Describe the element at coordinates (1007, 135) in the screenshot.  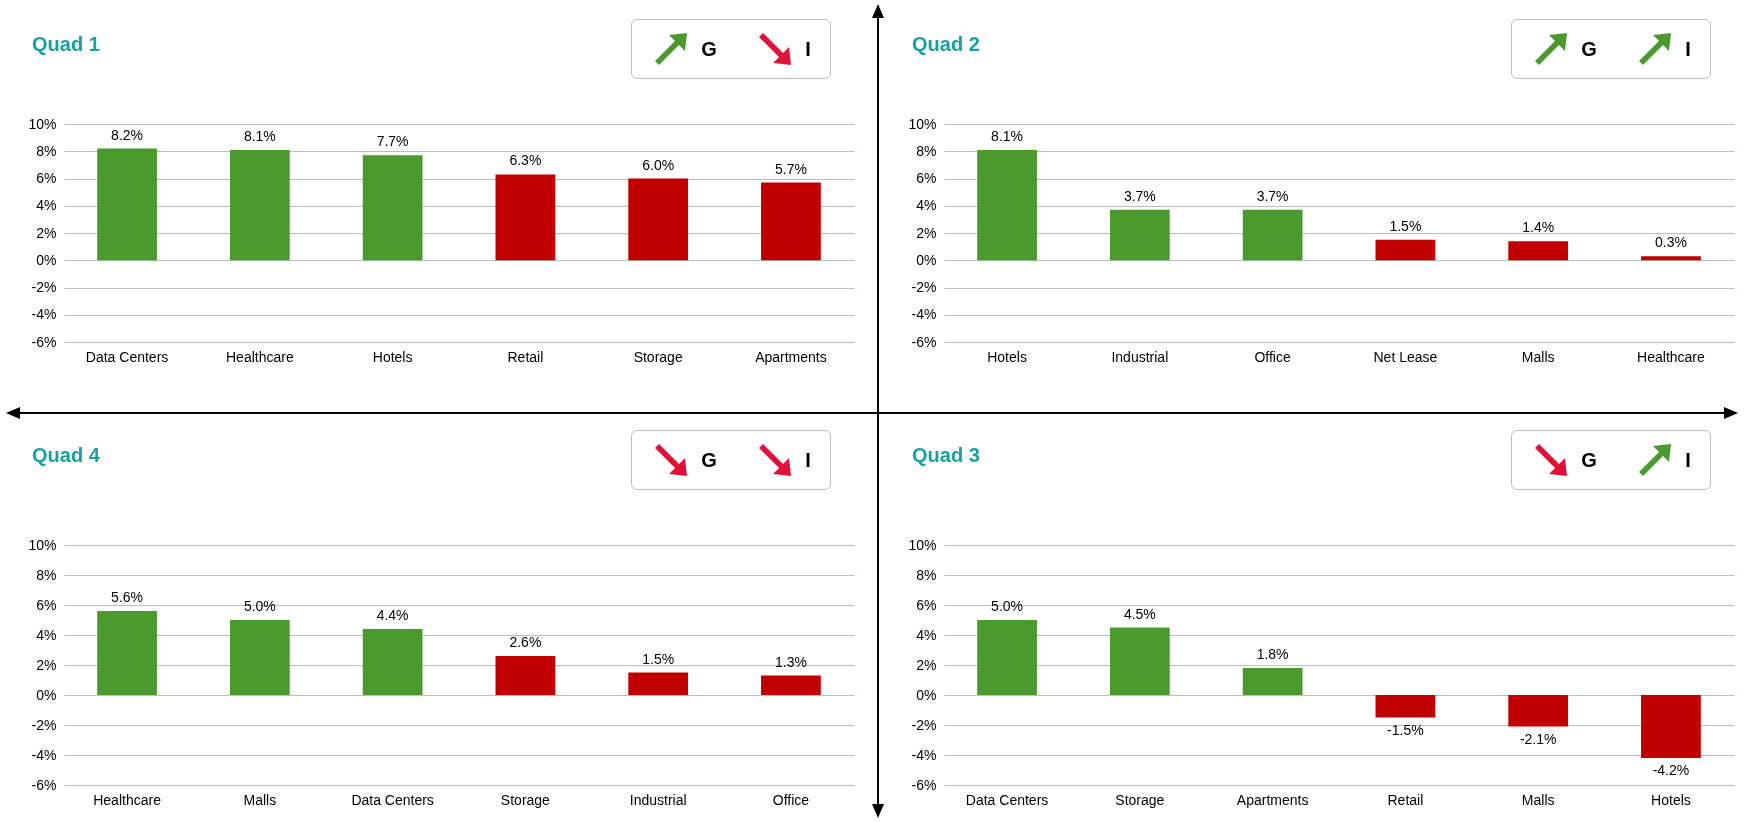
I see `data-label: 8.1%` at that location.